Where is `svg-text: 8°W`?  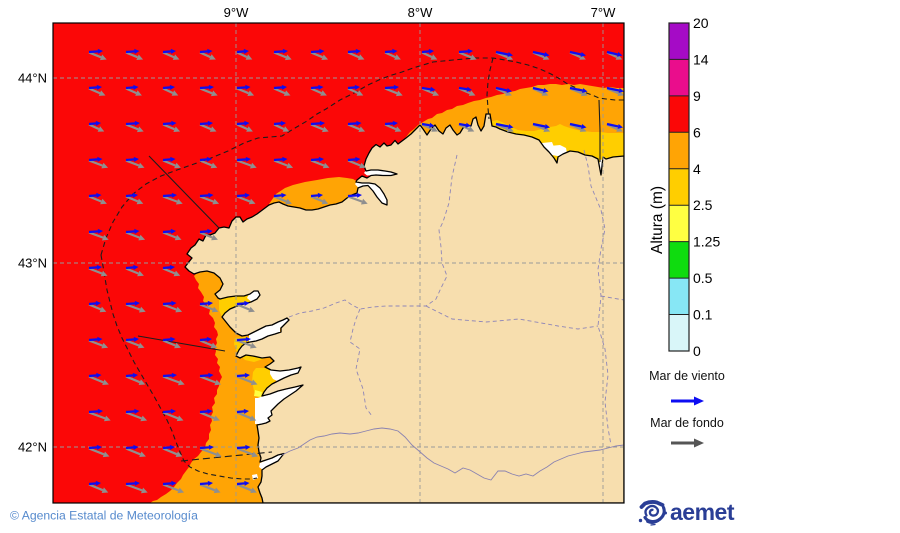 svg-text: 8°W is located at coordinates (420, 12).